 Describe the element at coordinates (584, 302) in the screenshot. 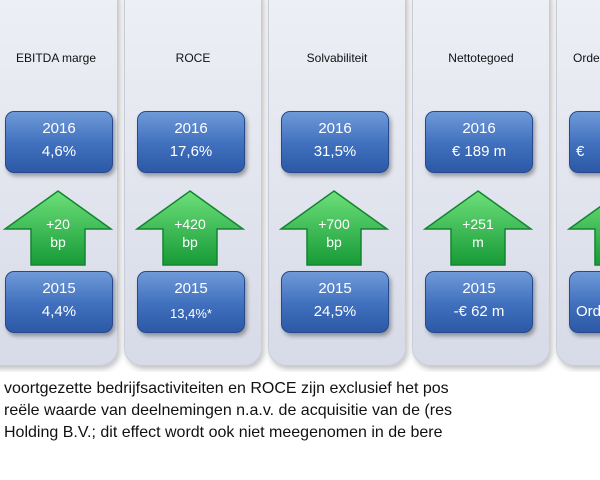

I see `value-box-2015: Ord` at that location.